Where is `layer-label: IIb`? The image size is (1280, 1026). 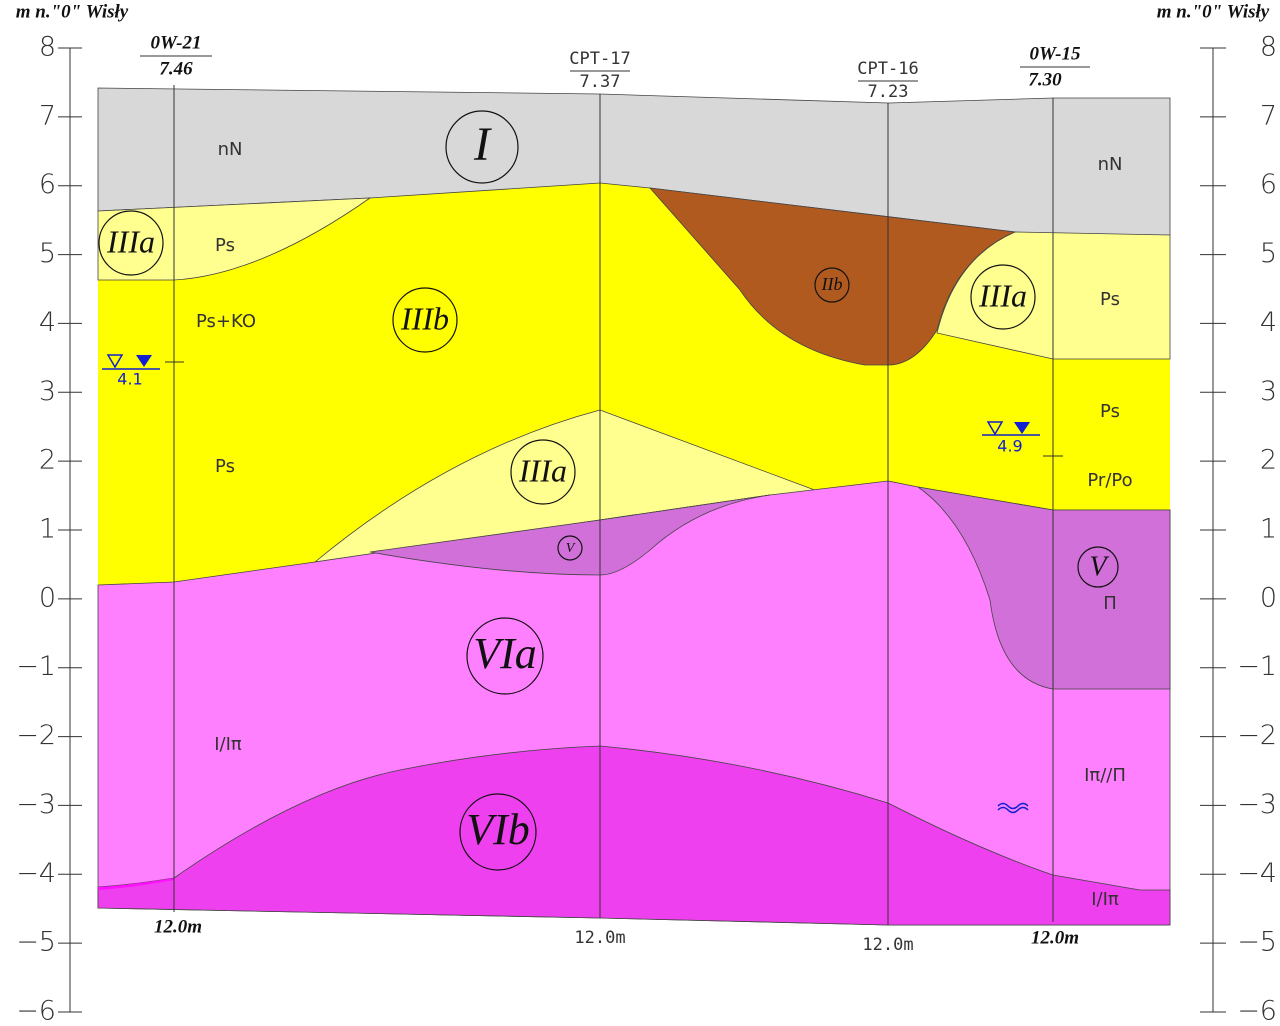
layer-label: IIb is located at coordinates (832, 284).